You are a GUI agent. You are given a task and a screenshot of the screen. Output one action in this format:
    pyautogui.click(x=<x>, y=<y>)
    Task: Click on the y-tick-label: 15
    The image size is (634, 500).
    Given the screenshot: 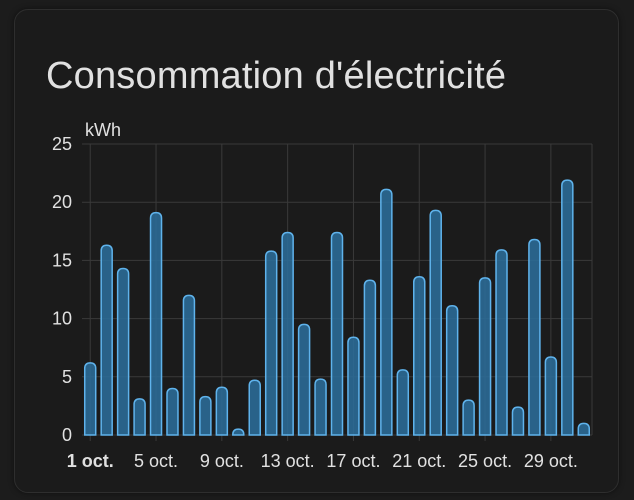 What is the action you would take?
    pyautogui.click(x=62, y=260)
    